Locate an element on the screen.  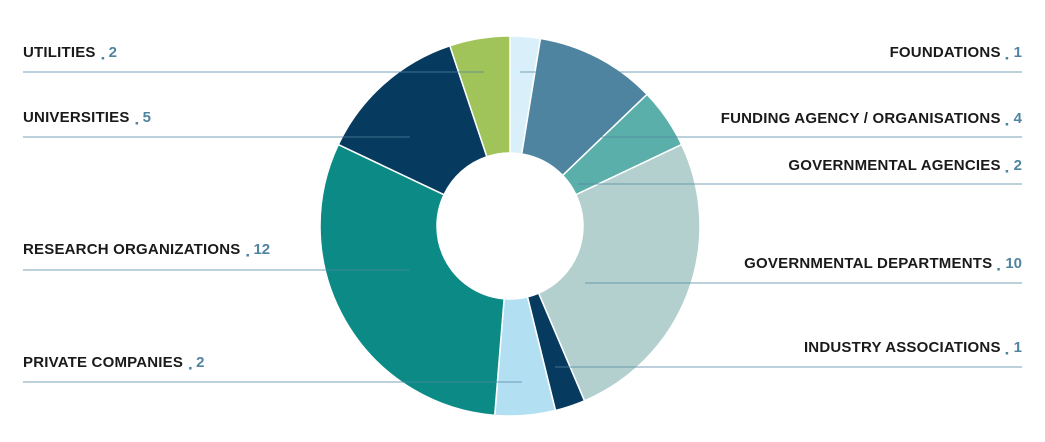
category-label: GOVERNMENTAL DEPARTMENTS is located at coordinates (868, 263).